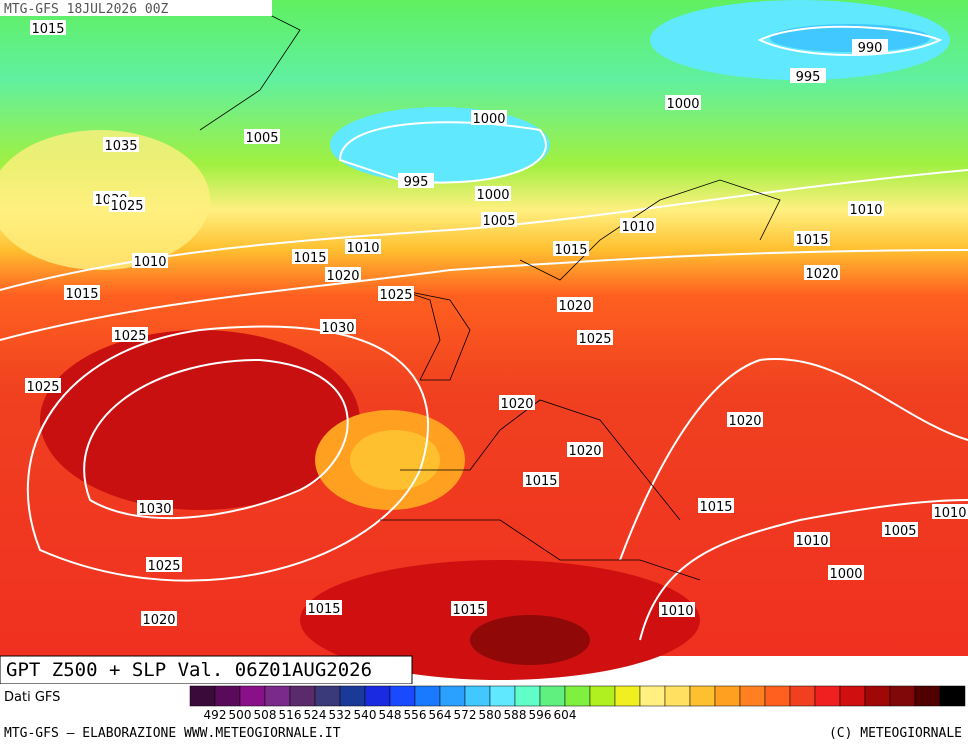  What do you see at coordinates (32, 697) in the screenshot?
I see `source: Dati GFS` at bounding box center [32, 697].